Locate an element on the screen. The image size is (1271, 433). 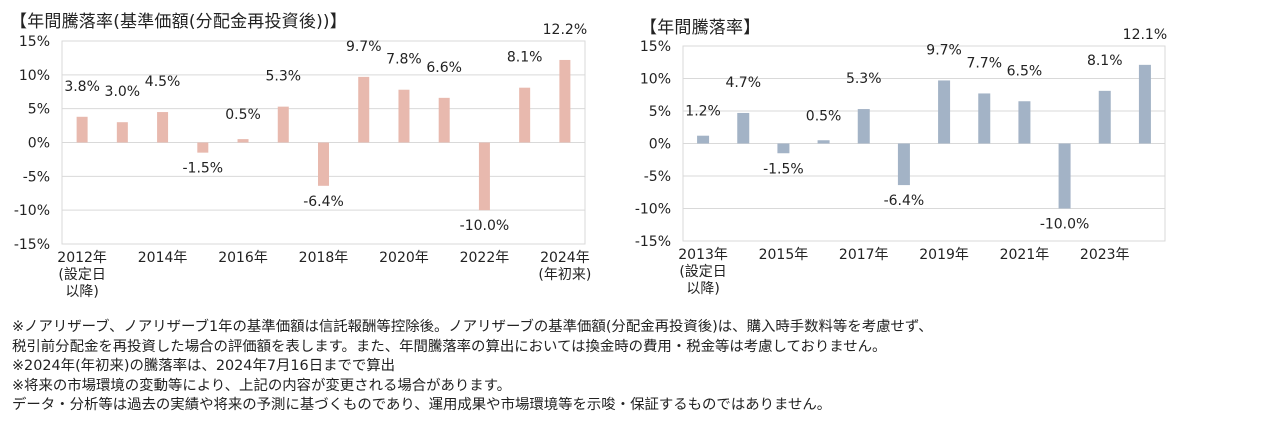
footnote-line: ※将来の市場環境の変動等により、上記の内容が変更される場合があります。 is located at coordinates (262, 385).